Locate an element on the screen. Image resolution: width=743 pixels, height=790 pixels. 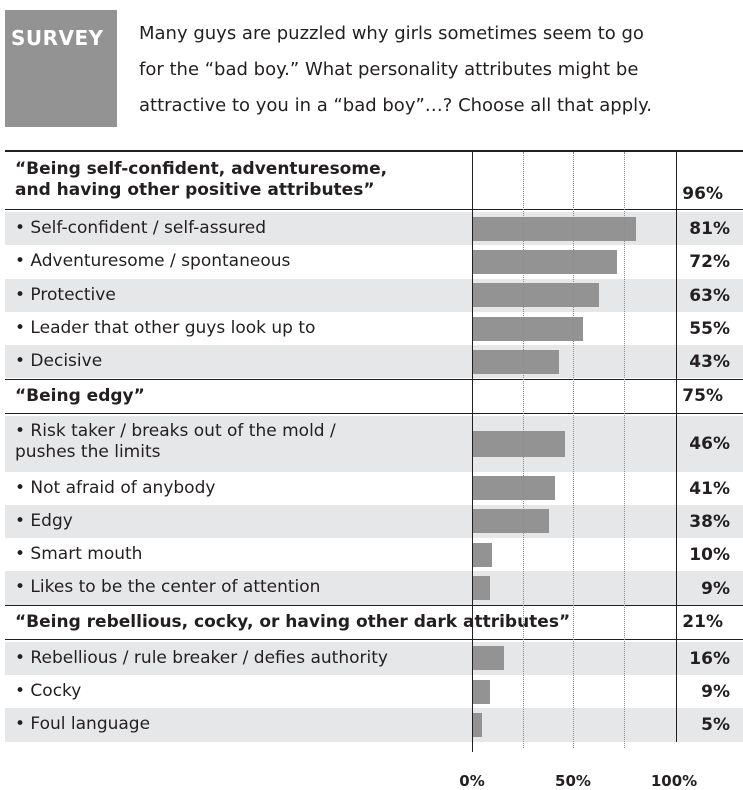
survey-badge: SURVEY is located at coordinates (61, 68).